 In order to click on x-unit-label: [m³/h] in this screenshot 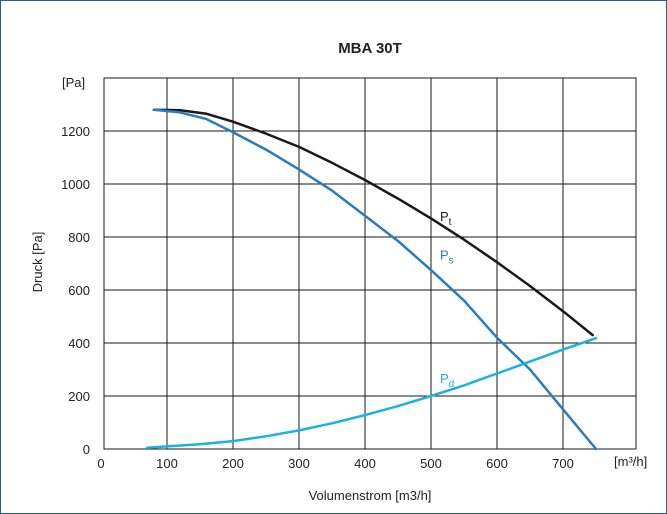, I will do `click(630, 461)`.